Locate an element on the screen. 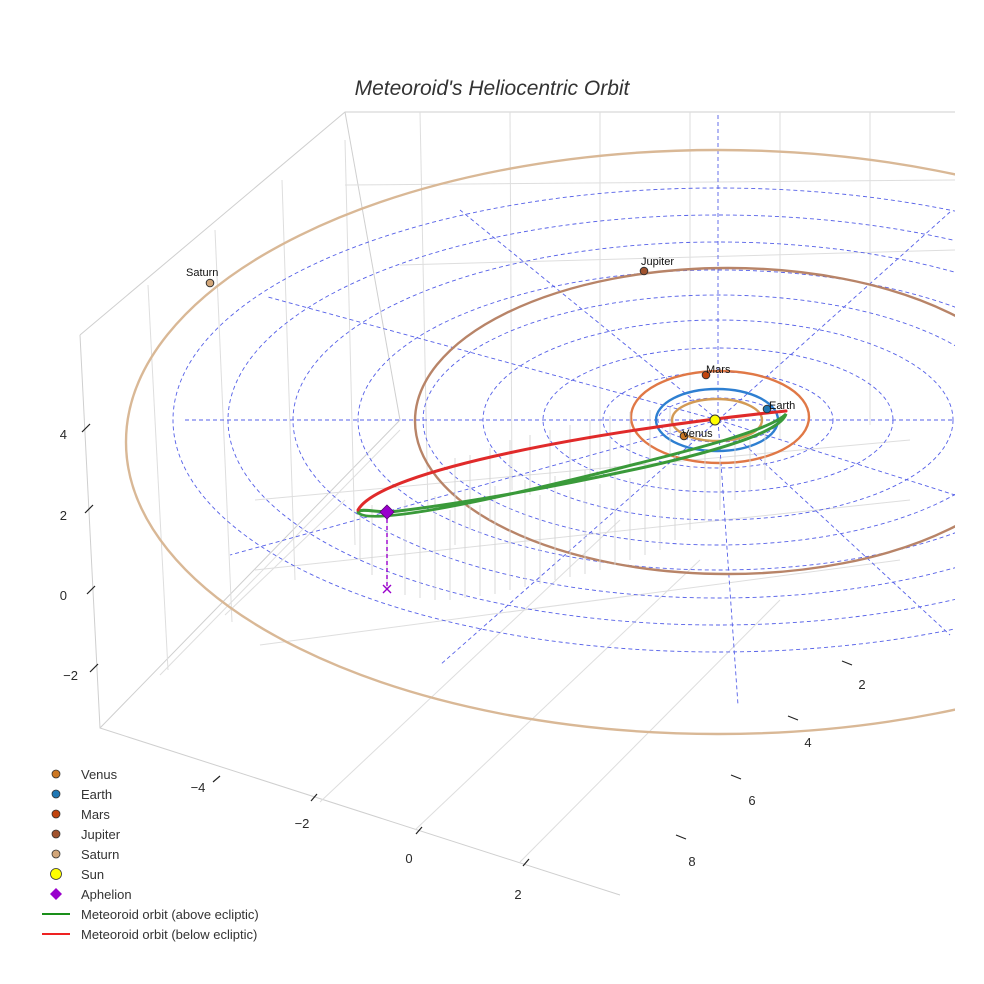 The height and width of the screenshot is (984, 984). legend-marker-sun is located at coordinates (56, 874).